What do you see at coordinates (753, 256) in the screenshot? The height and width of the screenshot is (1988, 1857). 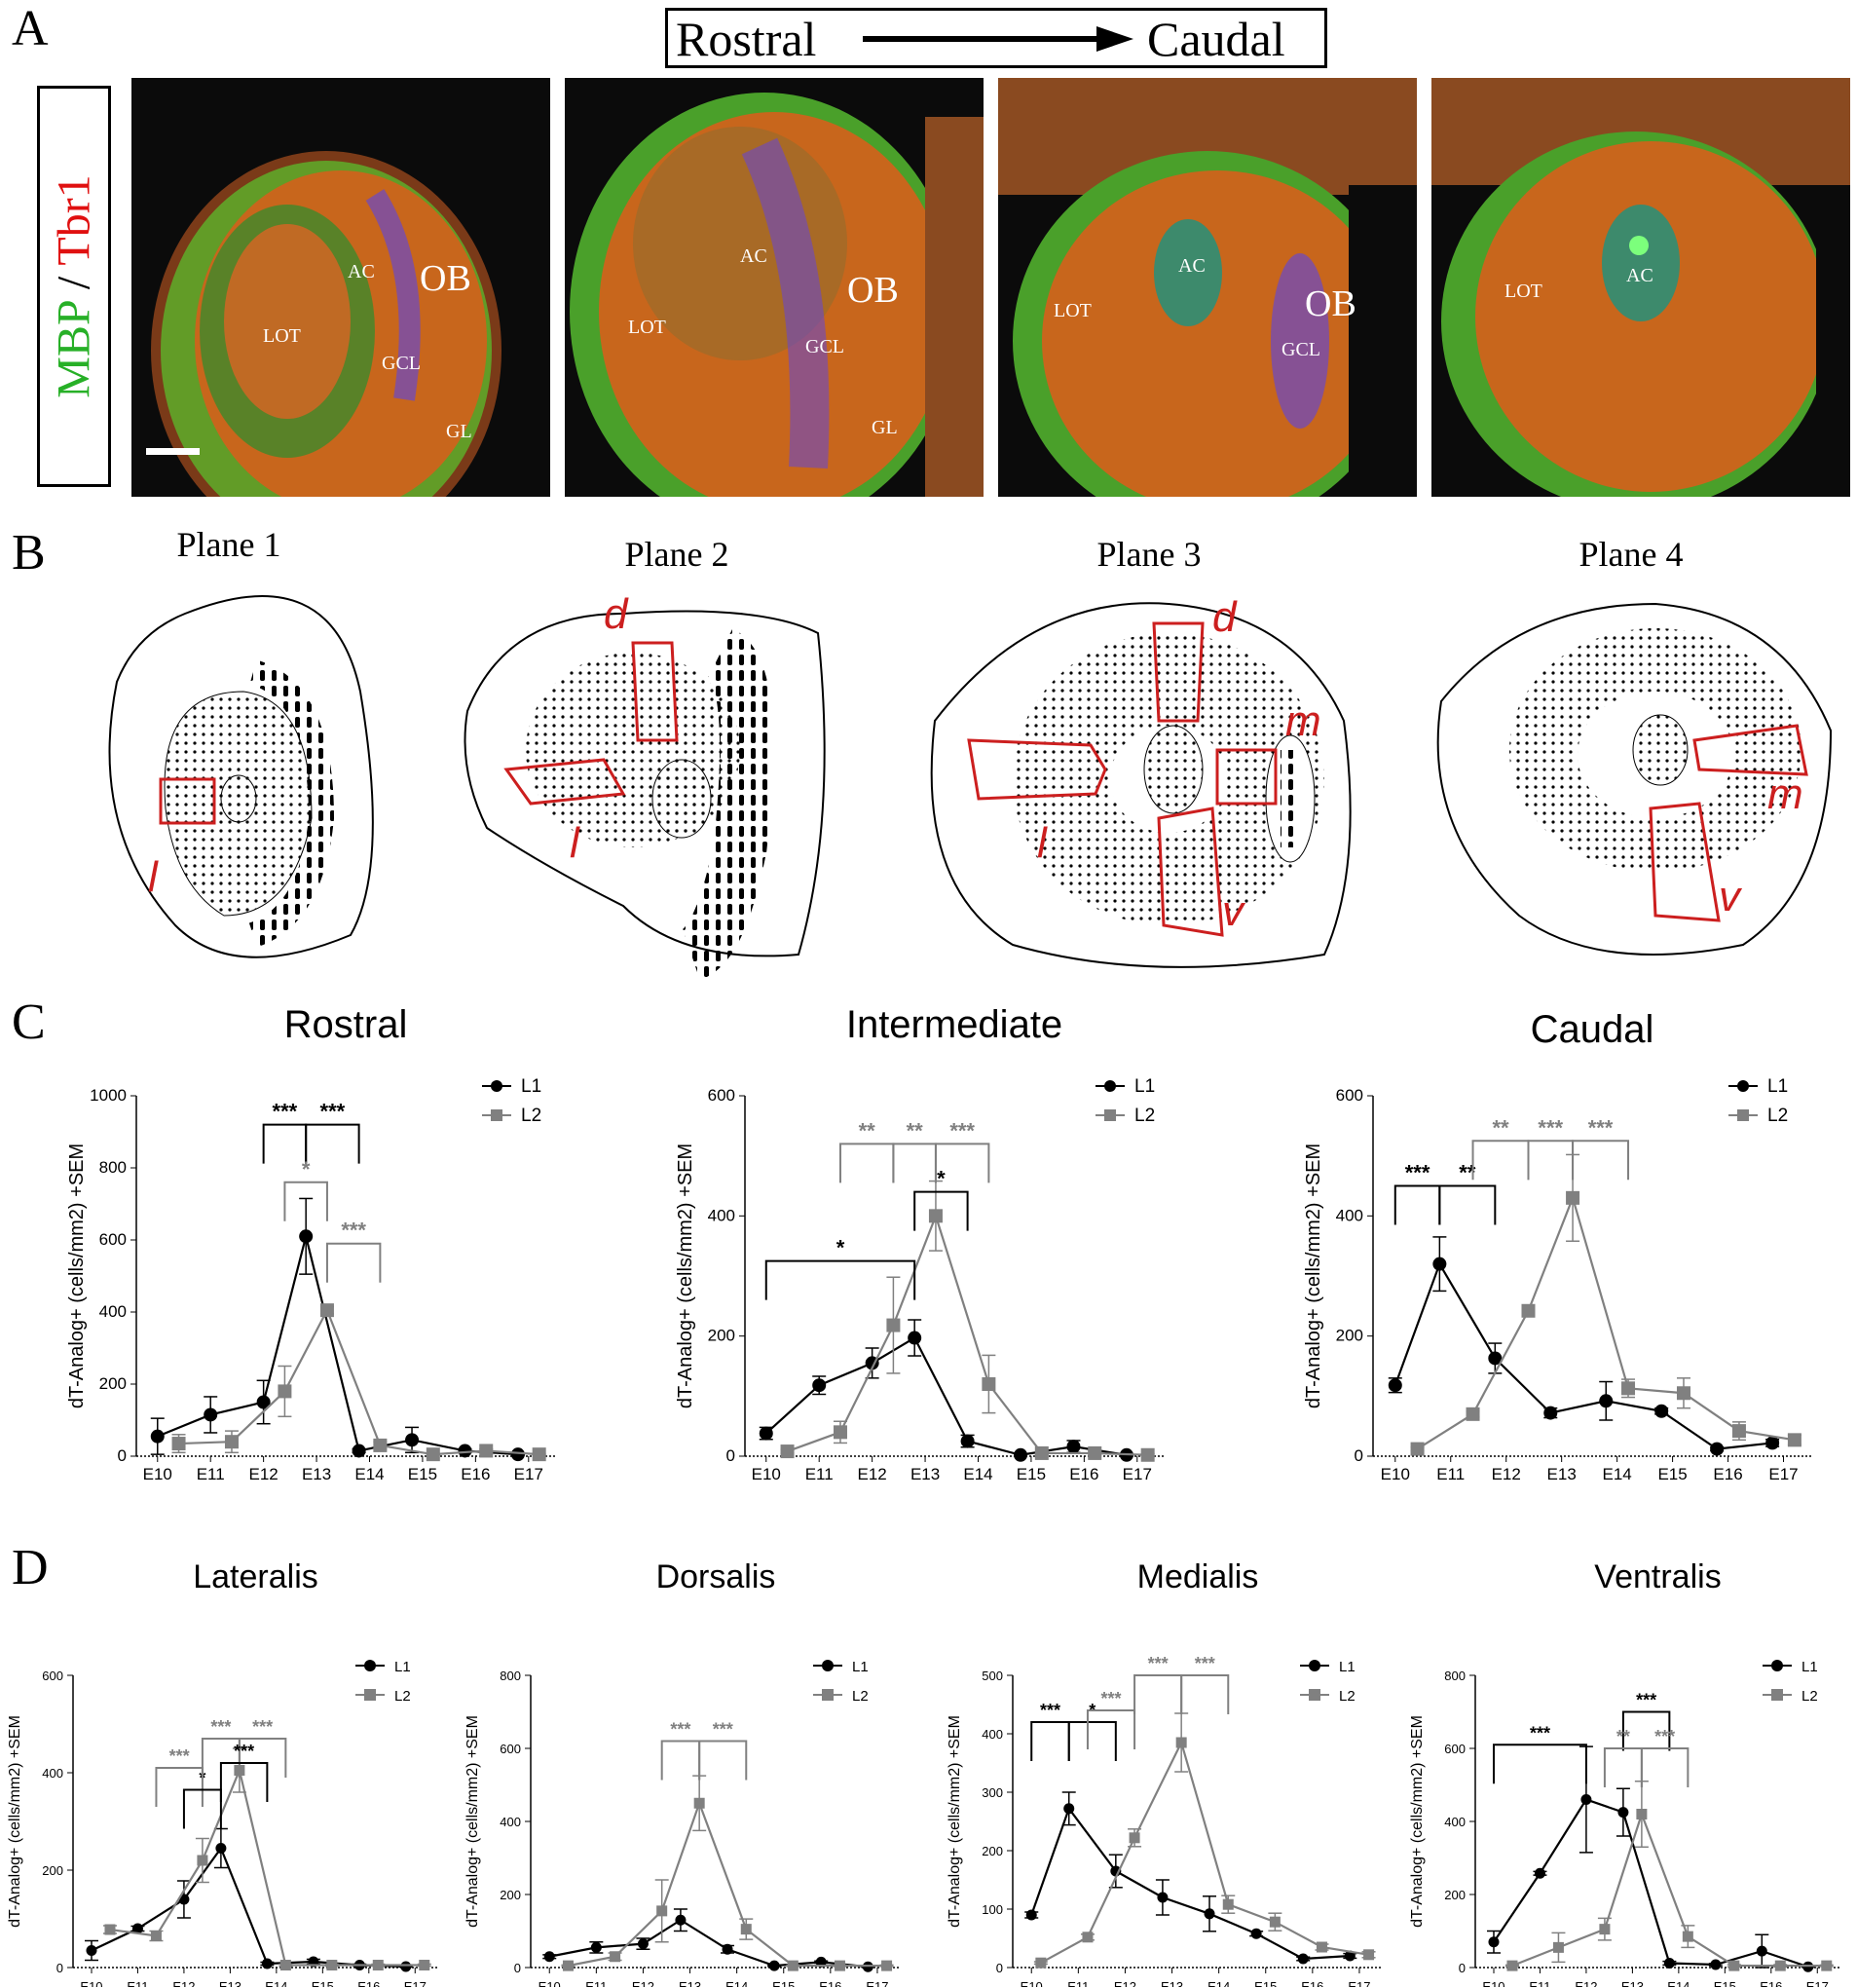 I see `micro2-ac: AC` at bounding box center [753, 256].